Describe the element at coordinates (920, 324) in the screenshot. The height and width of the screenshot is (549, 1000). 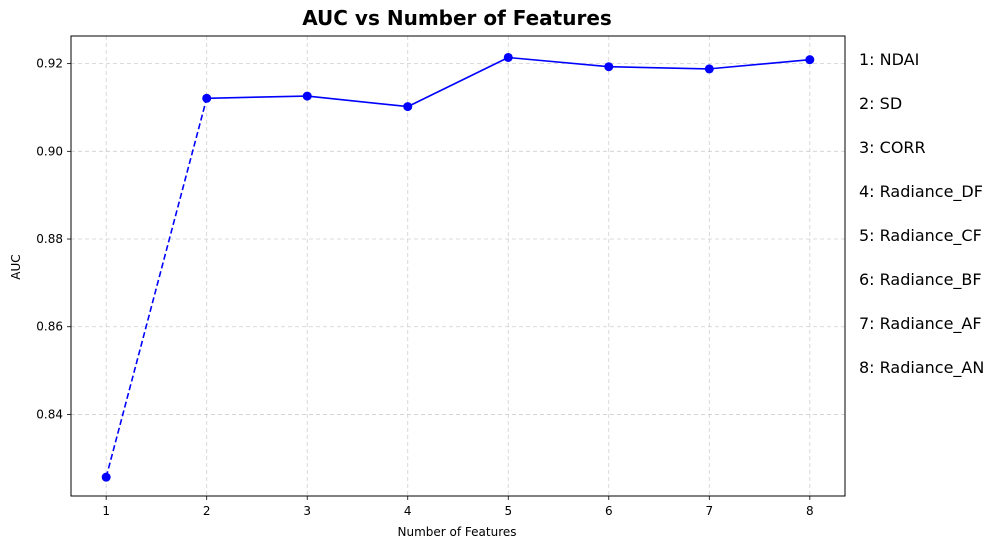
I see `feature-legend-item: 7: Radiance_AF` at that location.